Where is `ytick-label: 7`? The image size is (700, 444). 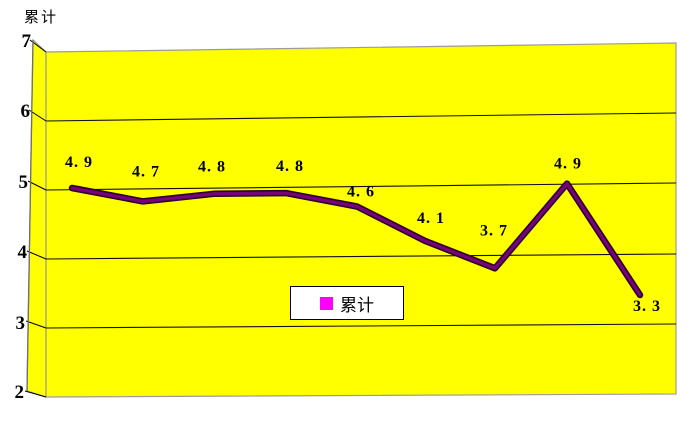
ytick-label: 7 is located at coordinates (27, 41).